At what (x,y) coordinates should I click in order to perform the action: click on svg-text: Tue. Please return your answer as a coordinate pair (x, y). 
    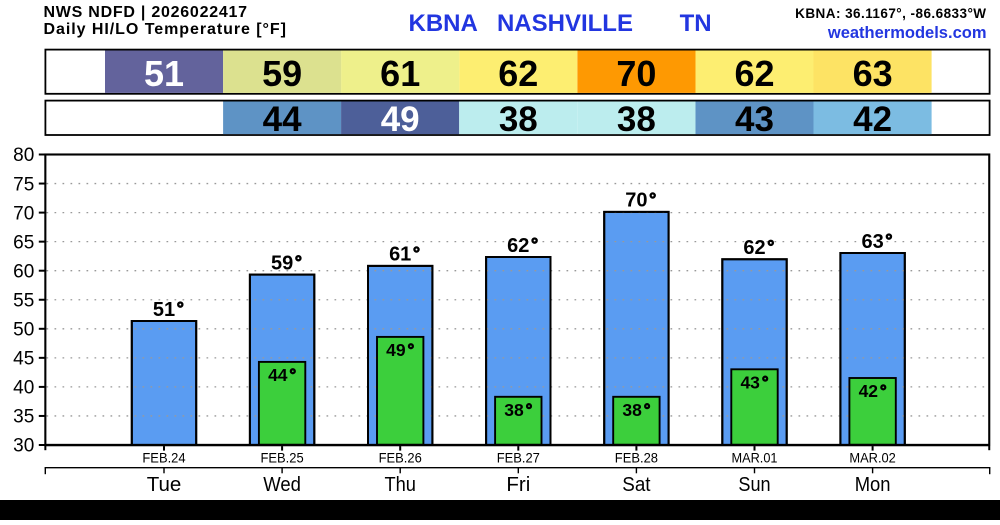
    Looking at the image, I should click on (164, 484).